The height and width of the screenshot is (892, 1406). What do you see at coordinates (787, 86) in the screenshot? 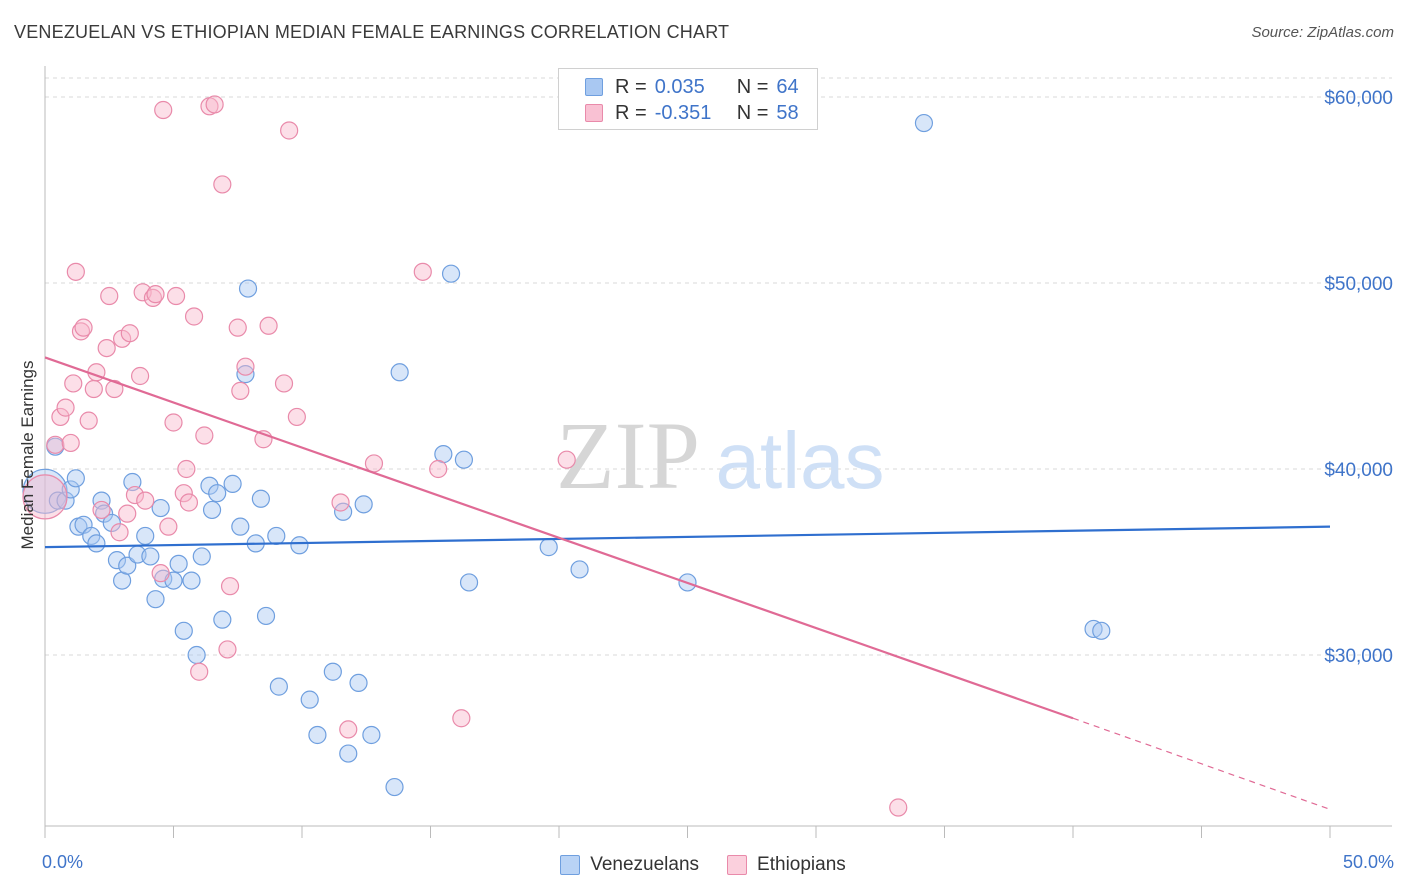
I see `legend-n-value: 64` at bounding box center [787, 86].